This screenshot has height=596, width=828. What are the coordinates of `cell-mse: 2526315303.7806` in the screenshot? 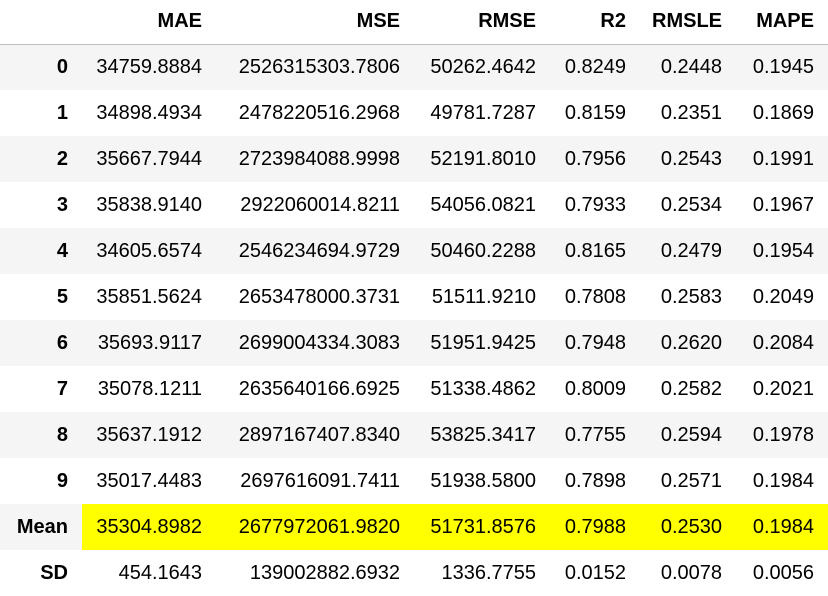 It's located at (319, 66).